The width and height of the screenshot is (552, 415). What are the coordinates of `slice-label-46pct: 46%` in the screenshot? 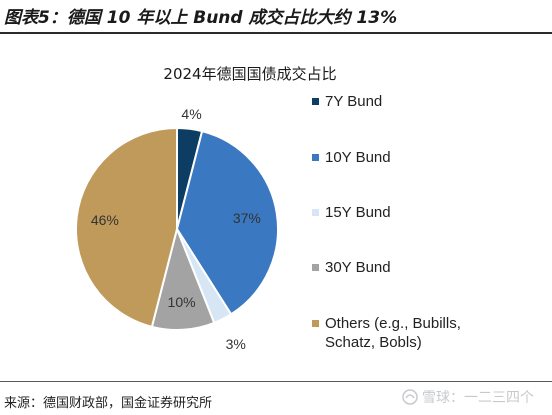 It's located at (104, 219).